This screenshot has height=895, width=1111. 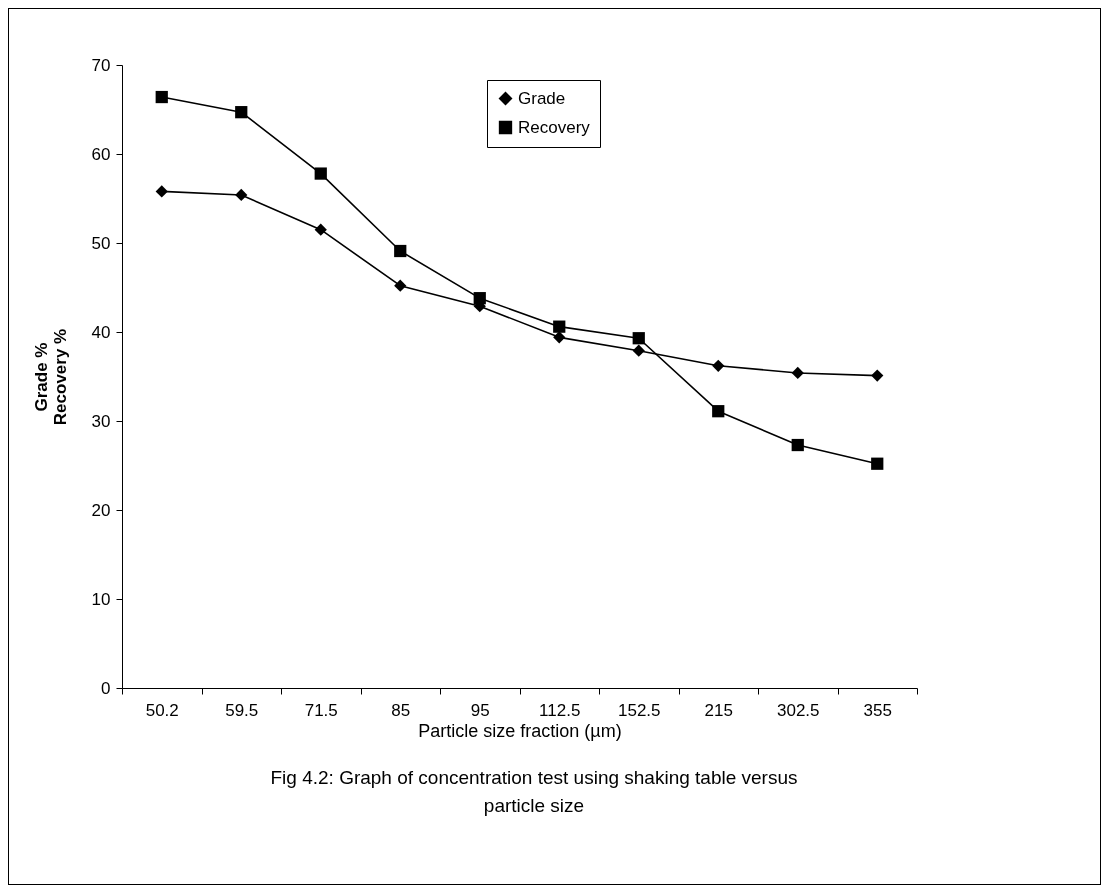 What do you see at coordinates (554, 127) in the screenshot?
I see `legend-label: Recovery` at bounding box center [554, 127].